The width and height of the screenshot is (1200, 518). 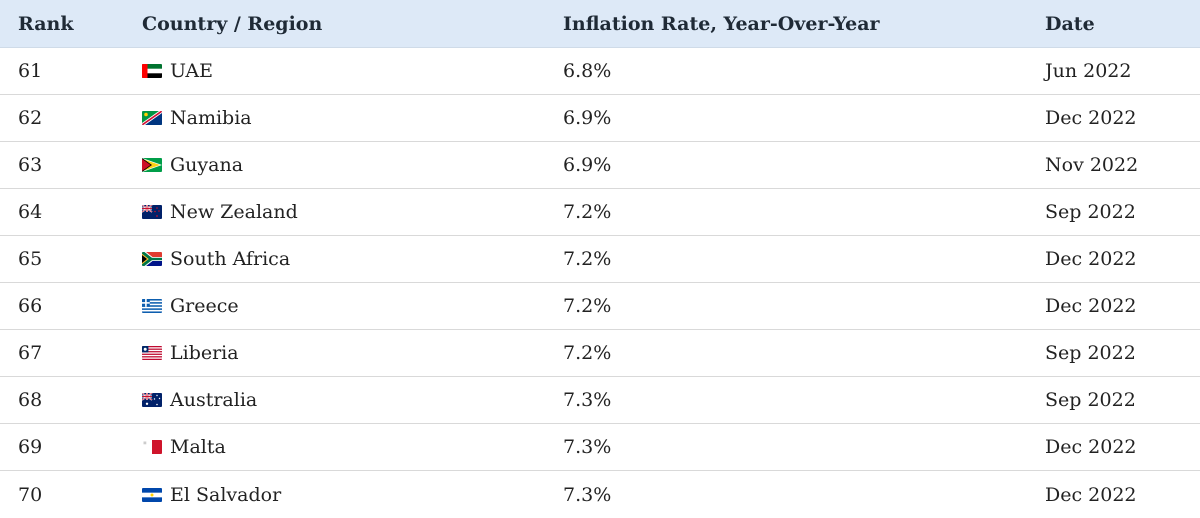 What do you see at coordinates (204, 306) in the screenshot?
I see `country-name: Greece` at bounding box center [204, 306].